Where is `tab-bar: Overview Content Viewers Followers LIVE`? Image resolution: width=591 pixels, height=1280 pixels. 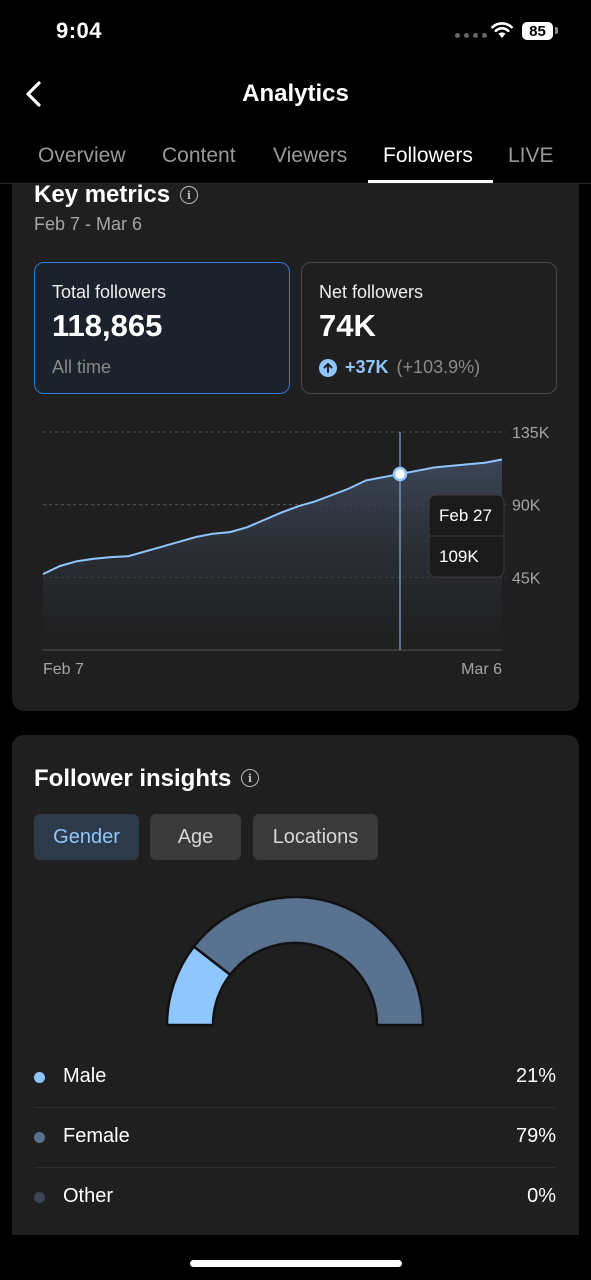 tab-bar: Overview Content Viewers Followers LIVE is located at coordinates (295, 162).